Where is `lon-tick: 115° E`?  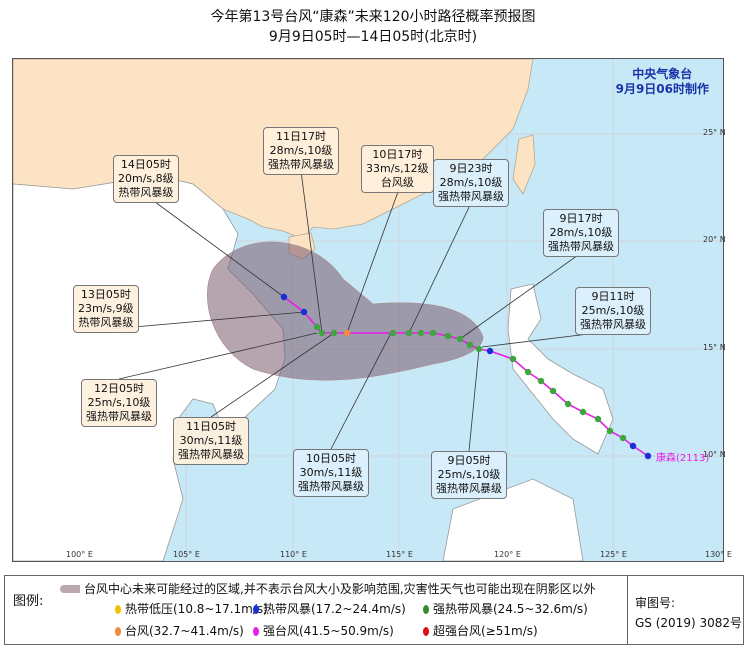
lon-tick: 115° E is located at coordinates (399, 554).